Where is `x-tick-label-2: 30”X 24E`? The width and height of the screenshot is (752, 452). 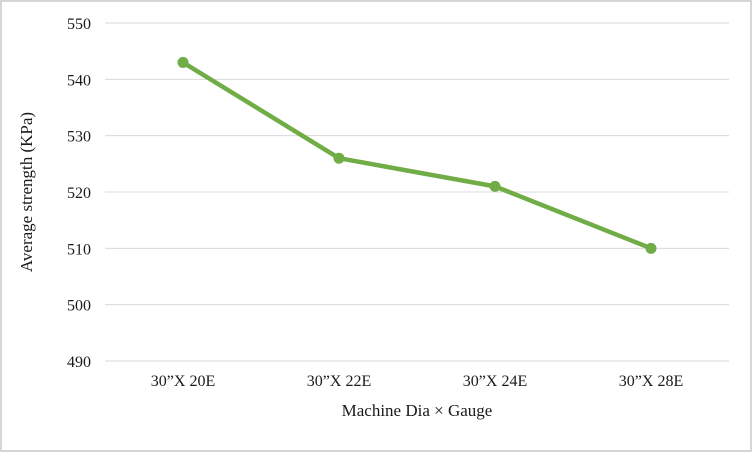
x-tick-label-2: 30”X 24E is located at coordinates (495, 381).